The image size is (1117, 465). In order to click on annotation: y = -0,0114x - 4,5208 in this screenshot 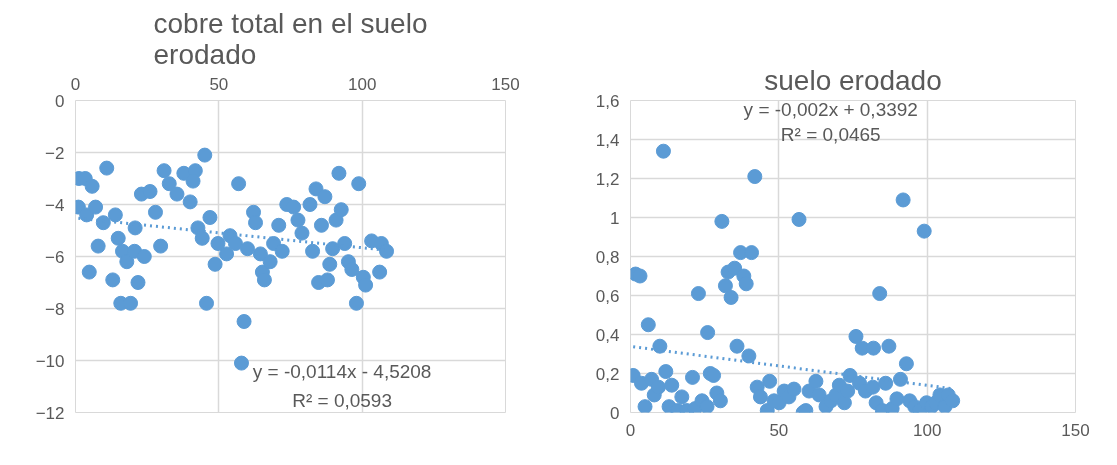, I will do `click(342, 372)`.